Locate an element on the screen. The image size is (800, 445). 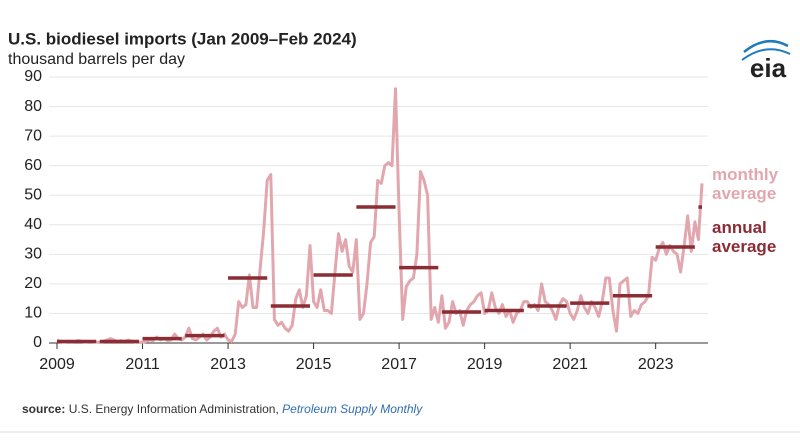
source-link: Petroleum Supply Monthly is located at coordinates (352, 409).